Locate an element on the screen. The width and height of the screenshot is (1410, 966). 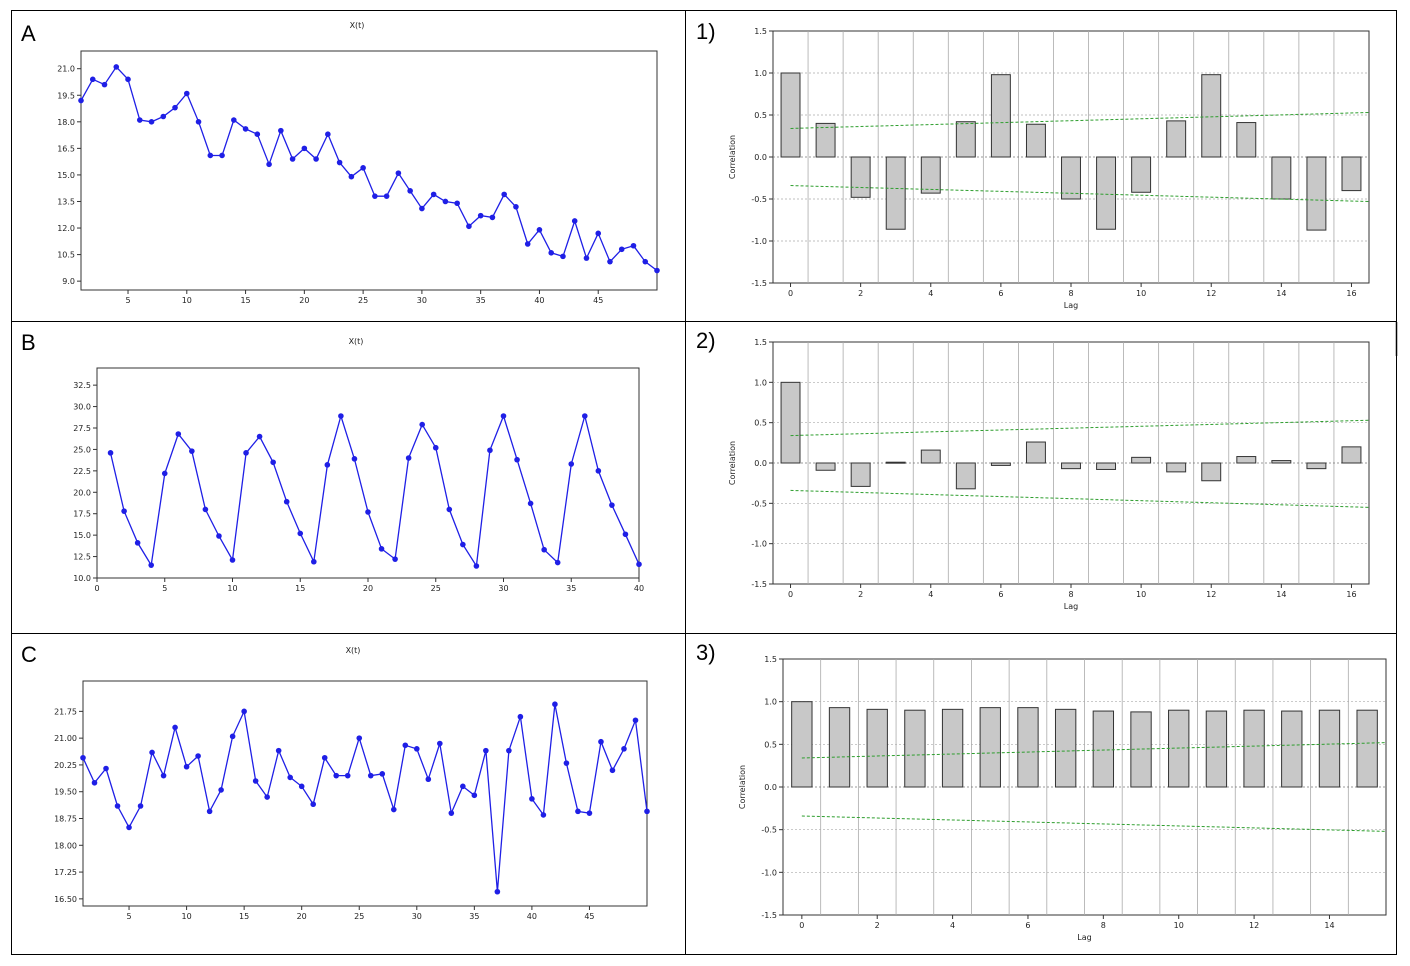
y-tick-label: 0.5 is located at coordinates (760, 115).